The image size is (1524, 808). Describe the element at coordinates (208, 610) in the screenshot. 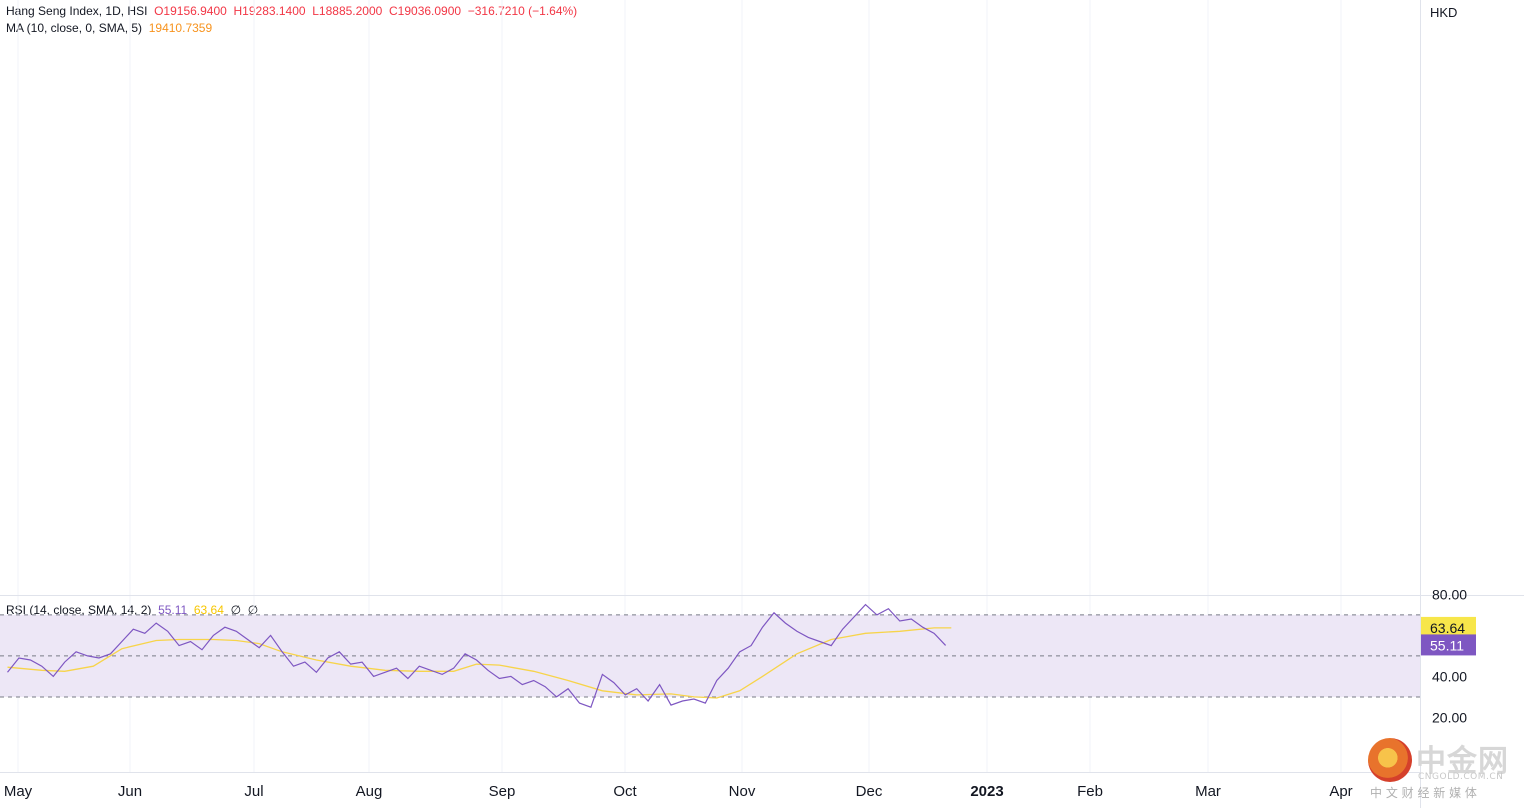

I see `legend-rsi-ma-value: 63.64` at that location.